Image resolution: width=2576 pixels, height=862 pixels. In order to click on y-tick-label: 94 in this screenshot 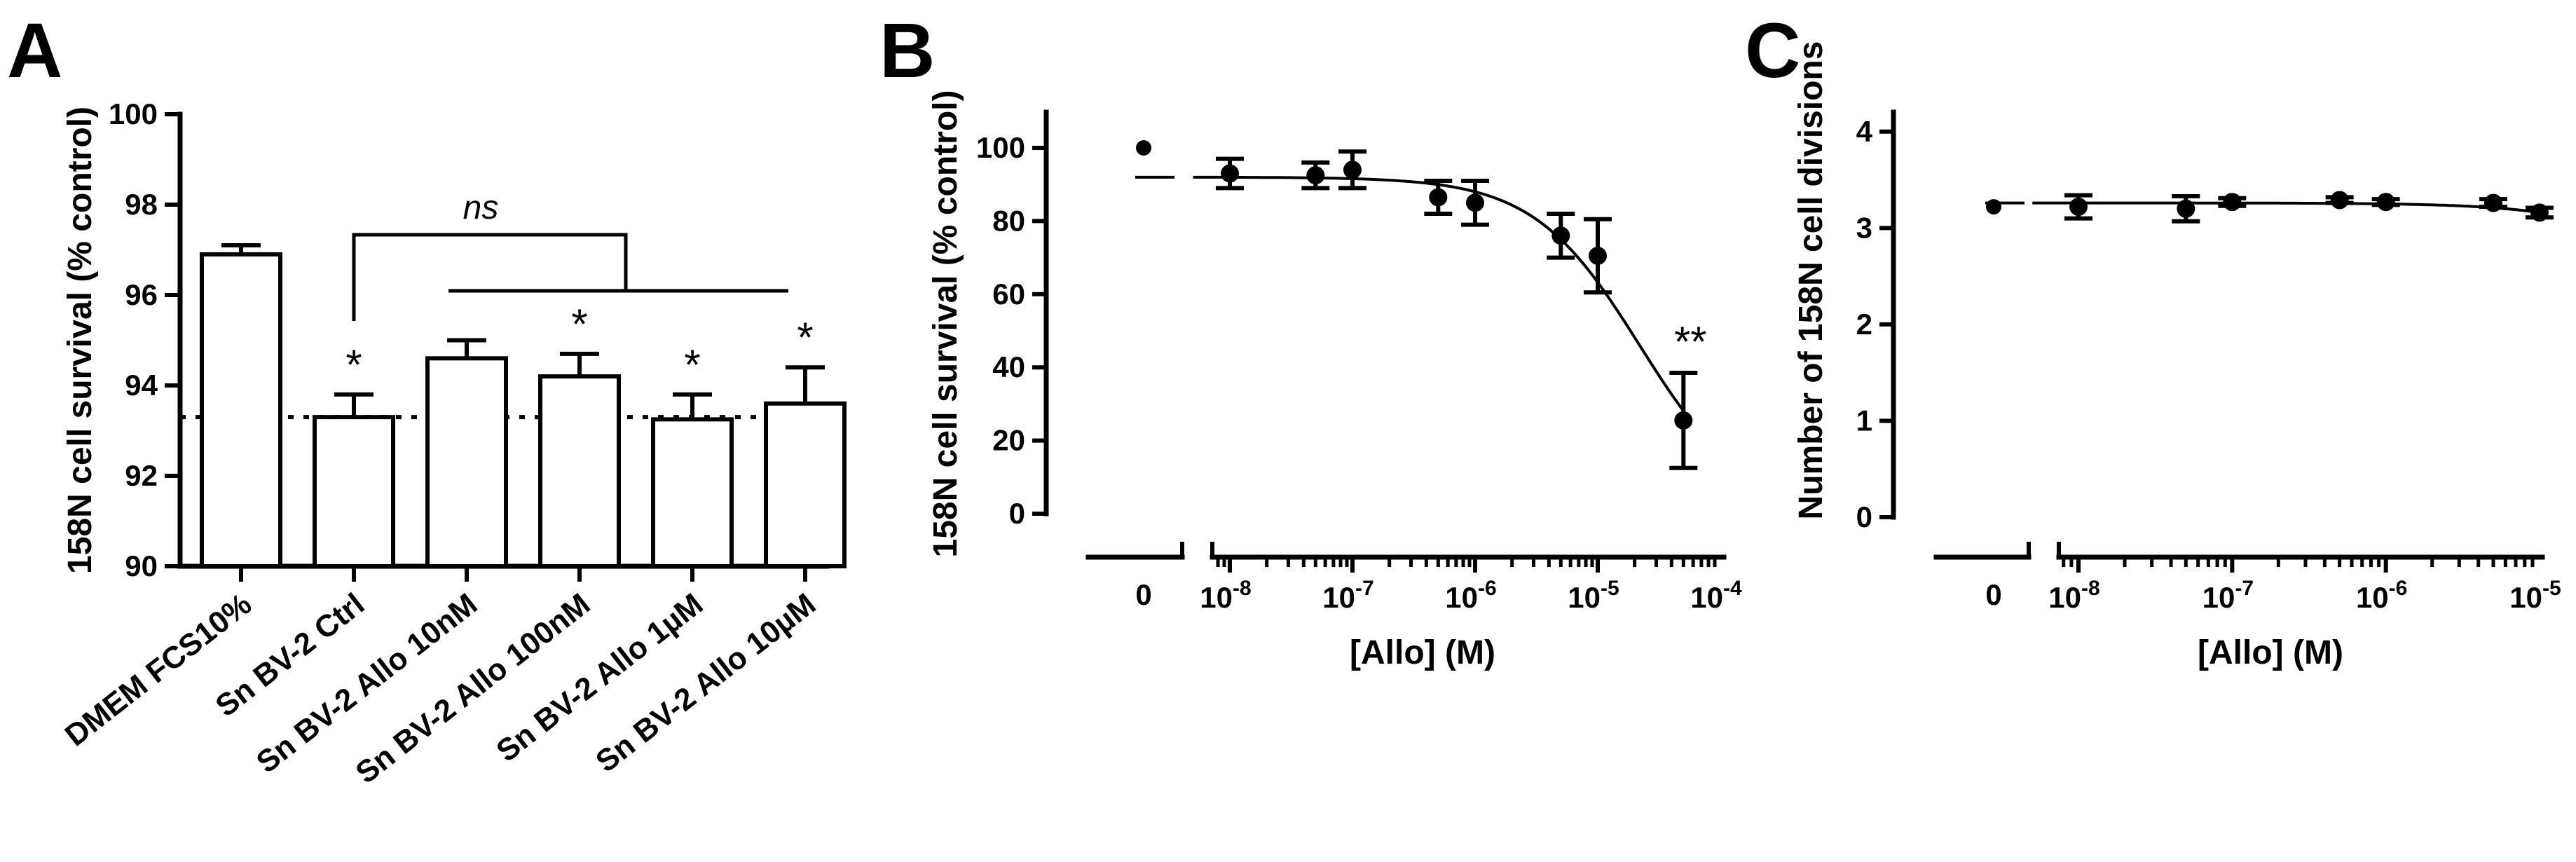, I will do `click(141, 386)`.